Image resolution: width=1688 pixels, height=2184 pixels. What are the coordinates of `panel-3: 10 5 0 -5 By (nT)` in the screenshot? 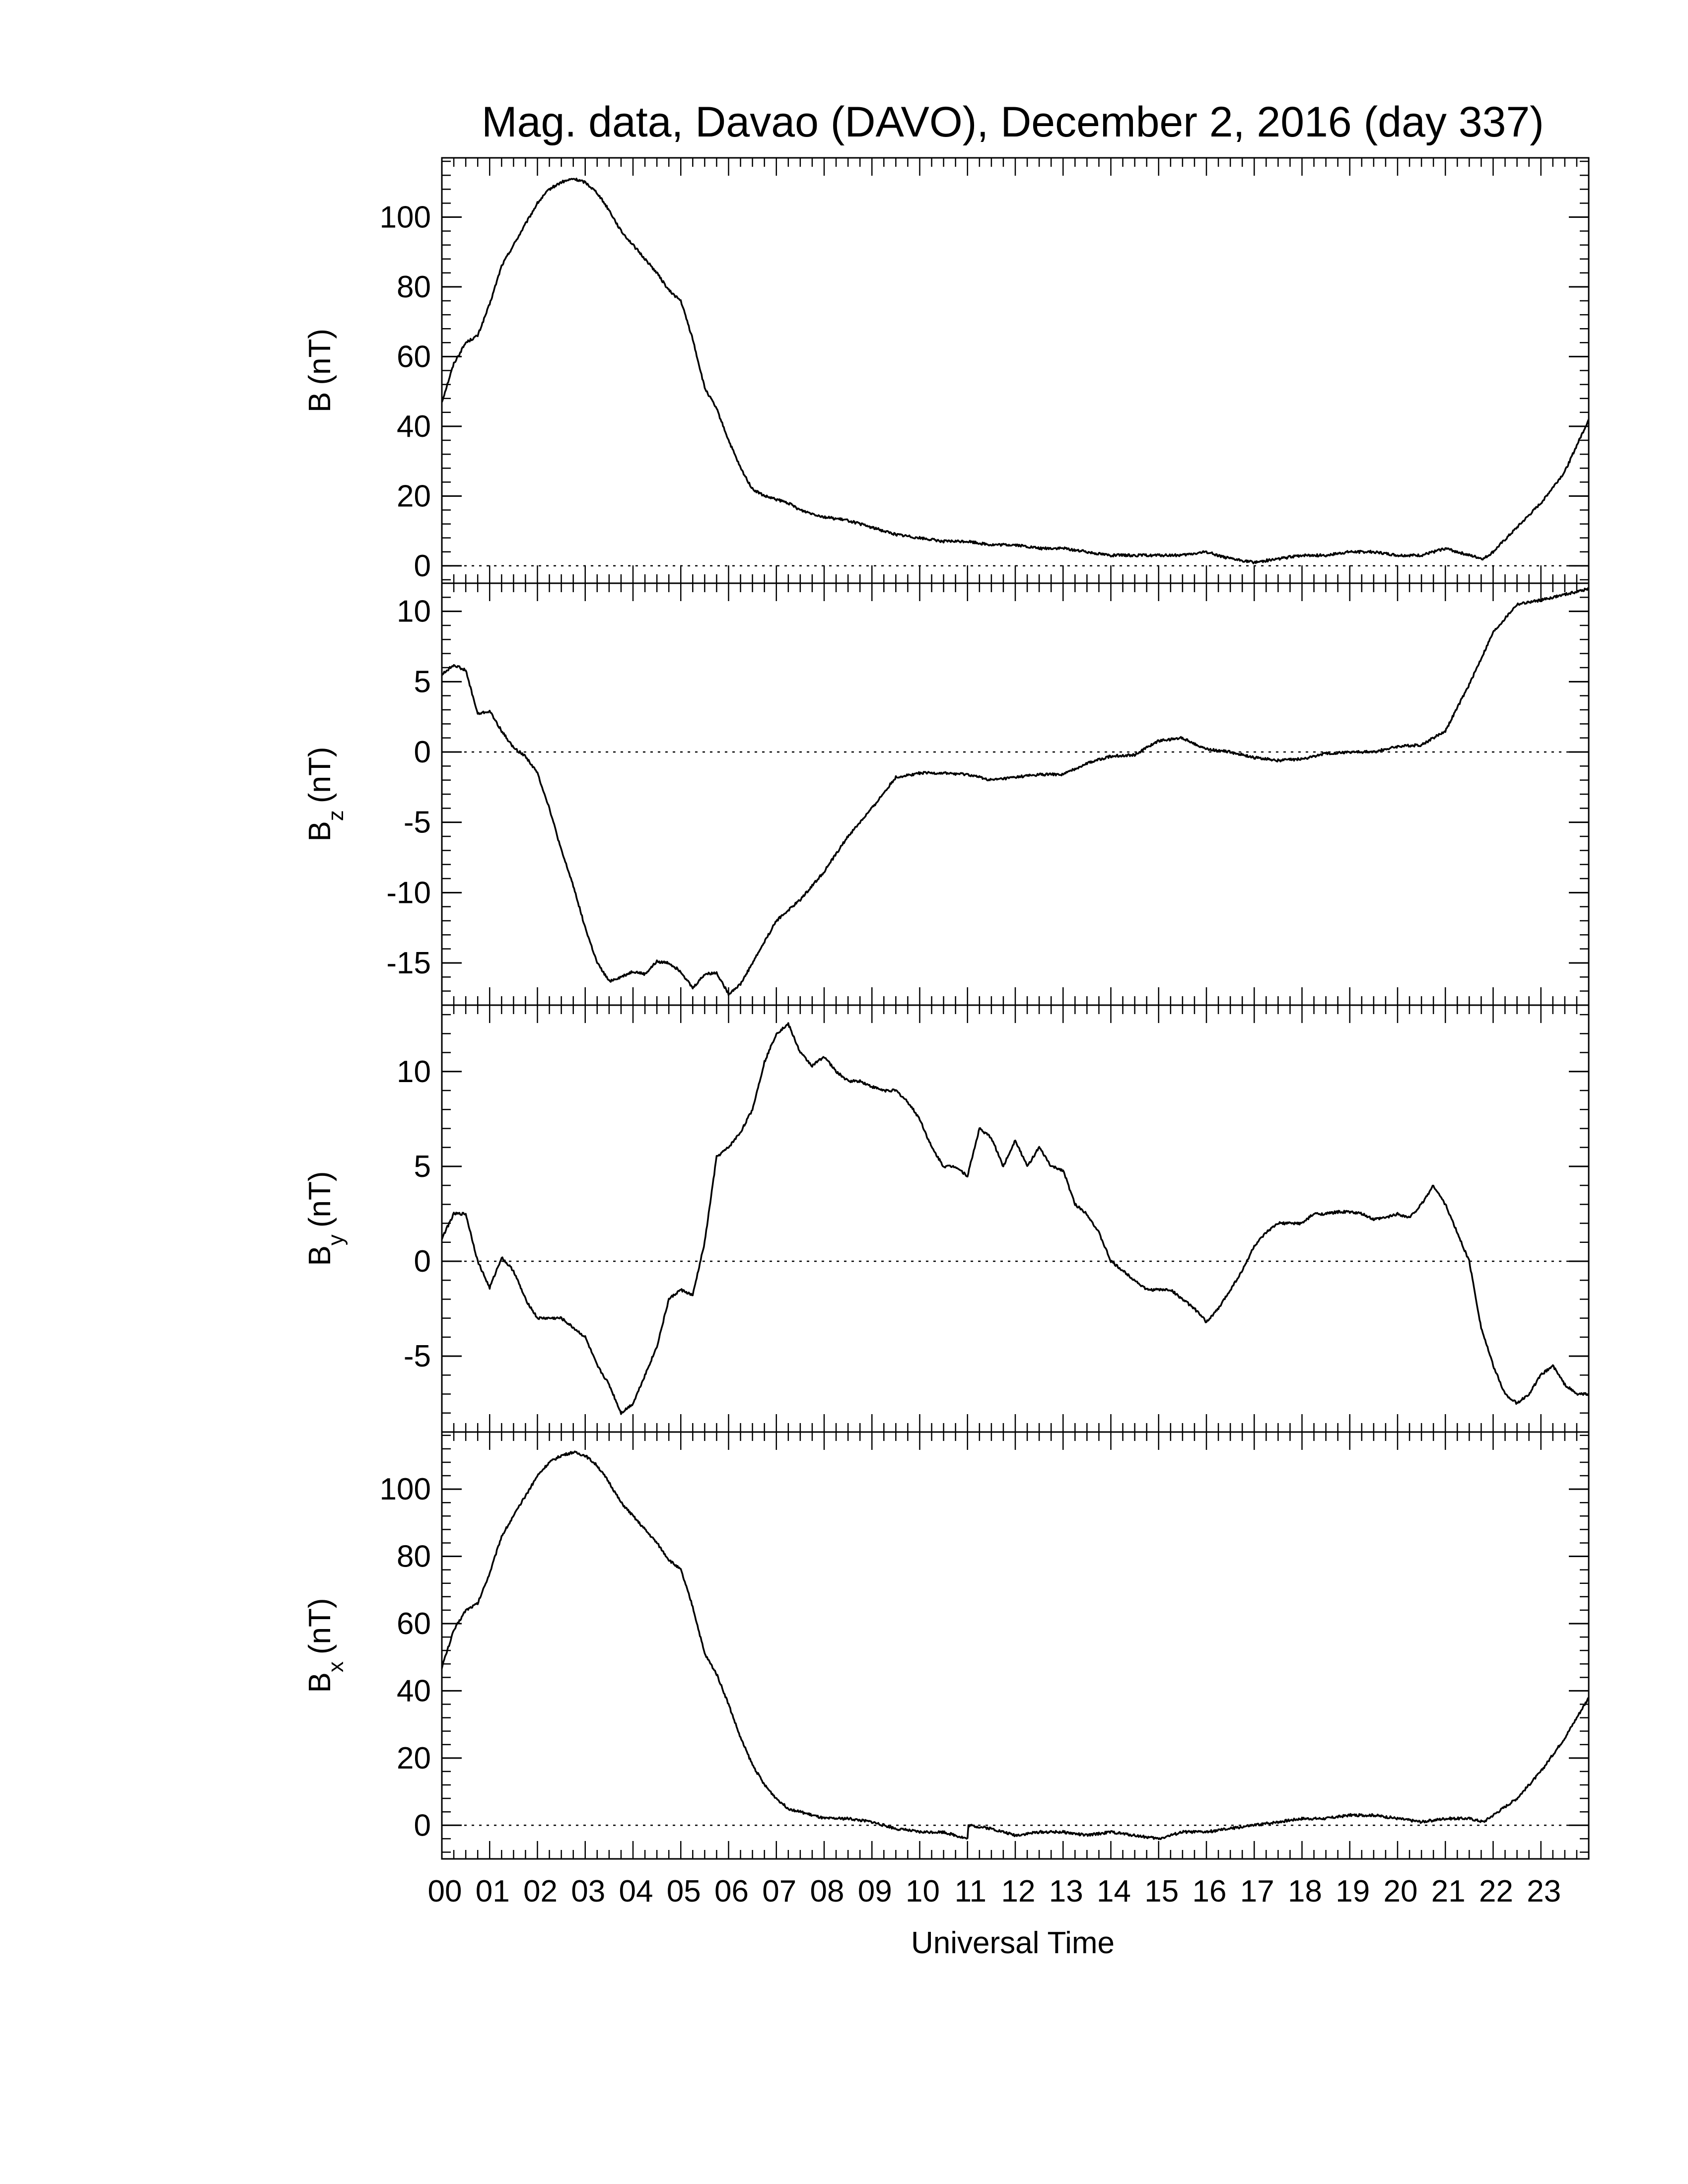 It's located at (946, 1218).